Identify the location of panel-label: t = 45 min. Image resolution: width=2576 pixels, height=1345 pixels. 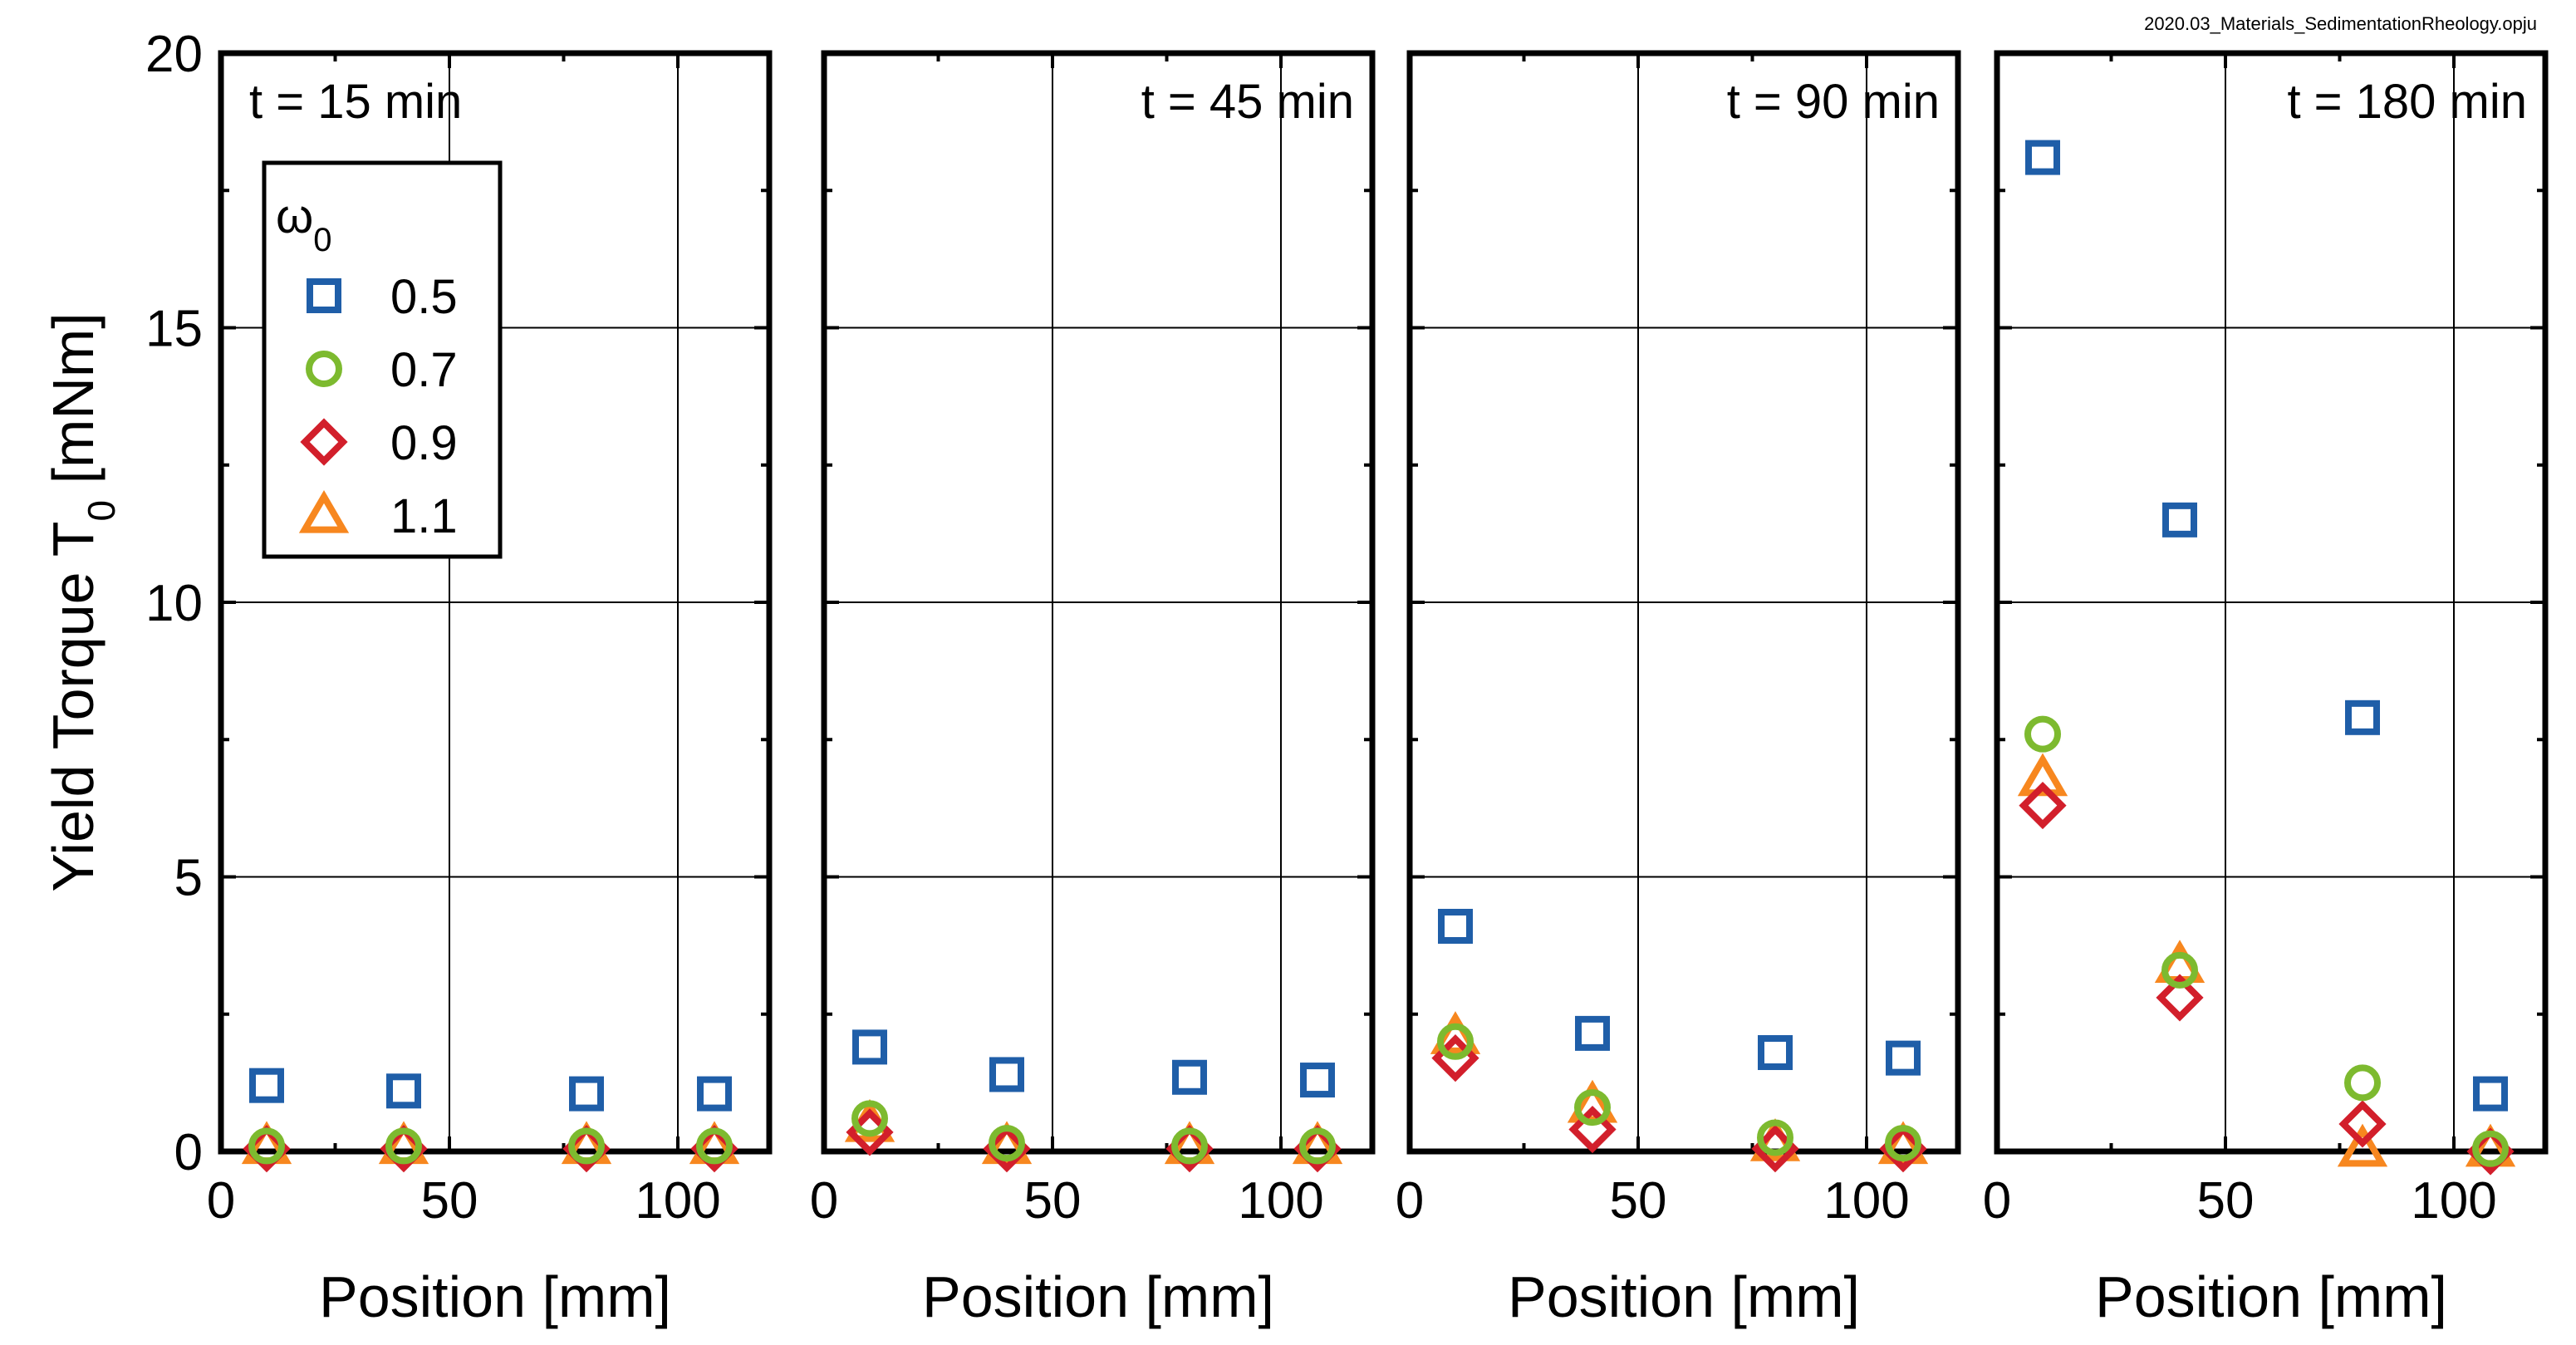
(1247, 102).